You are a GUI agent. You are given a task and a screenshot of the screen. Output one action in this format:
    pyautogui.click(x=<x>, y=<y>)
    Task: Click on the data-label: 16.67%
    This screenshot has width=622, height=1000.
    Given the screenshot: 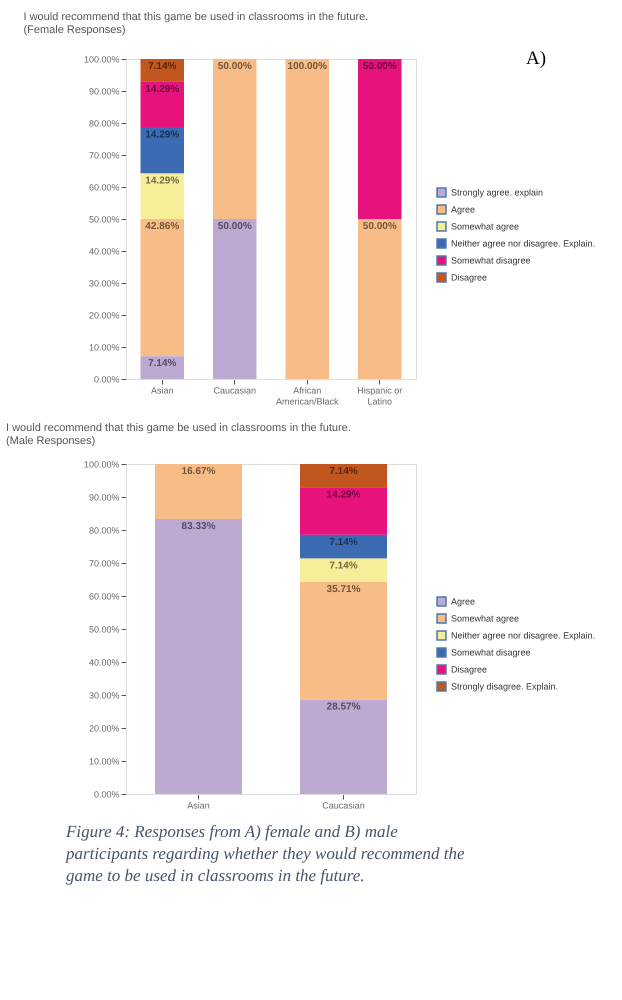 What is the action you would take?
    pyautogui.click(x=199, y=471)
    